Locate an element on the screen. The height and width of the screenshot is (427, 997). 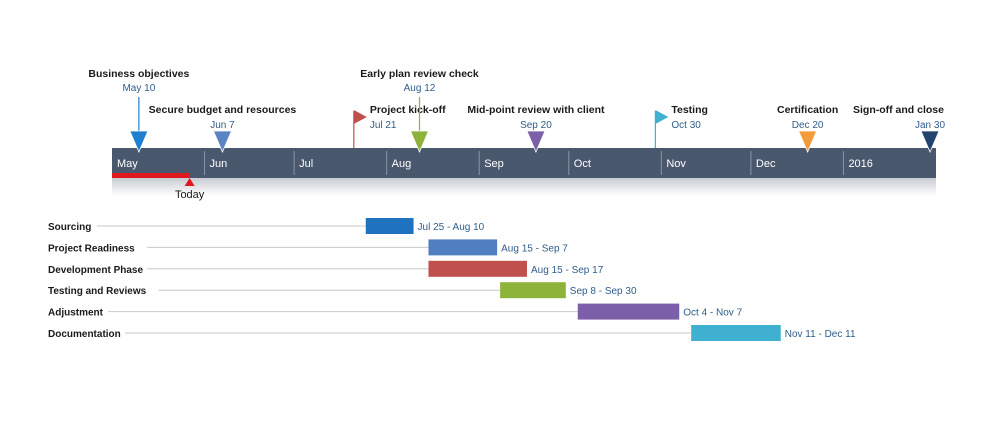
task-row: Project Readiness Aug 15 - Sep 7 is located at coordinates (308, 247).